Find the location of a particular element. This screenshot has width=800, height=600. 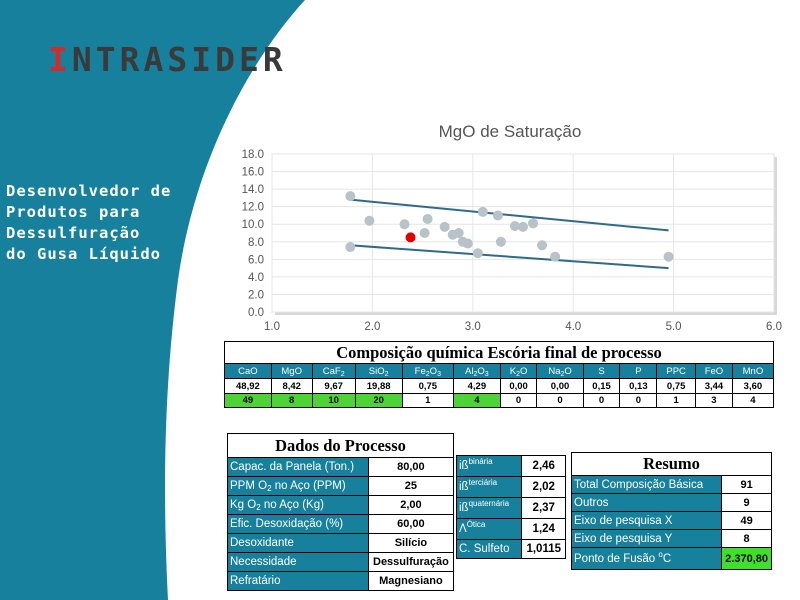

label-superscript: binária is located at coordinates (480, 461).